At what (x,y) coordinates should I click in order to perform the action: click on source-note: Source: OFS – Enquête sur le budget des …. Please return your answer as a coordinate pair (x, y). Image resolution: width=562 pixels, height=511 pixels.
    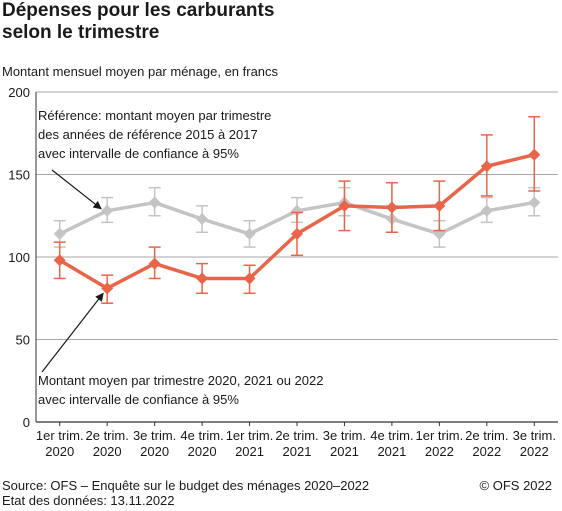
    Looking at the image, I should click on (185, 493).